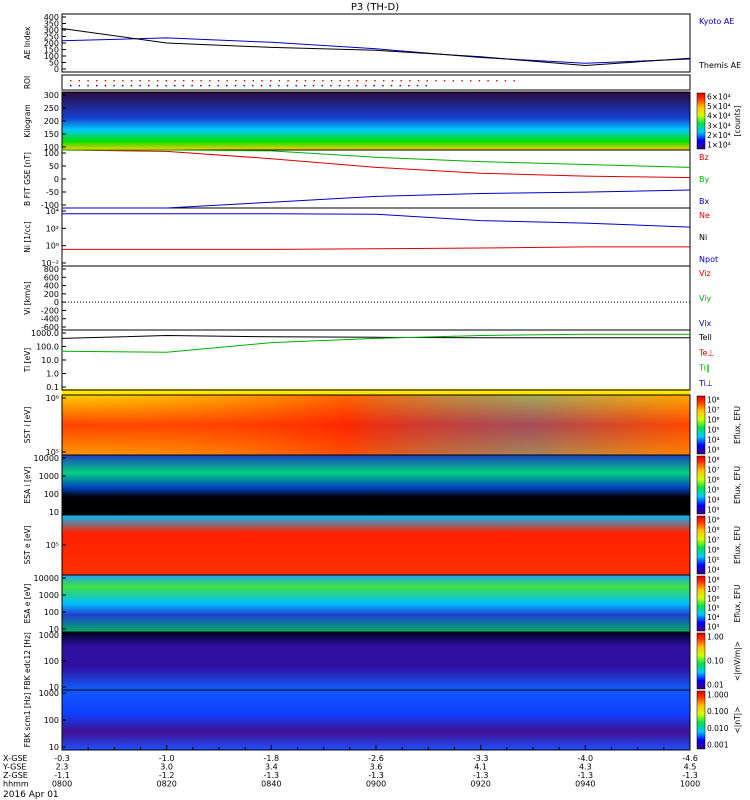 The width and height of the screenshot is (750, 800). I want to click on time-axis-value: -4.0, so click(586, 758).